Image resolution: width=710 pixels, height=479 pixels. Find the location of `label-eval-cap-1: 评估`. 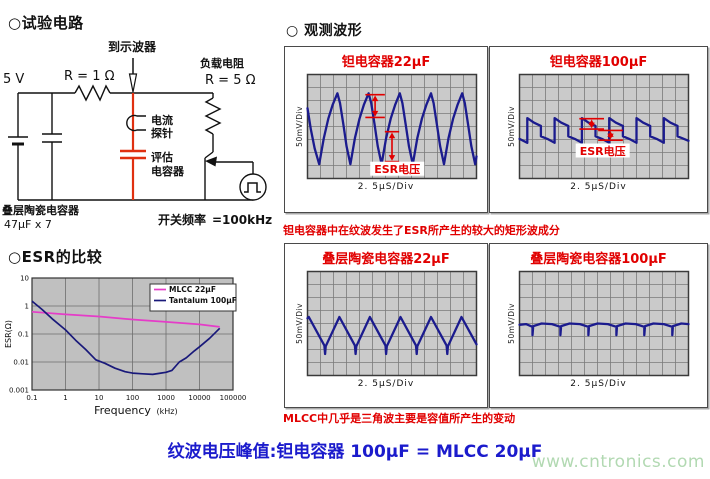

label-eval-cap-1: 评估 is located at coordinates (162, 157).